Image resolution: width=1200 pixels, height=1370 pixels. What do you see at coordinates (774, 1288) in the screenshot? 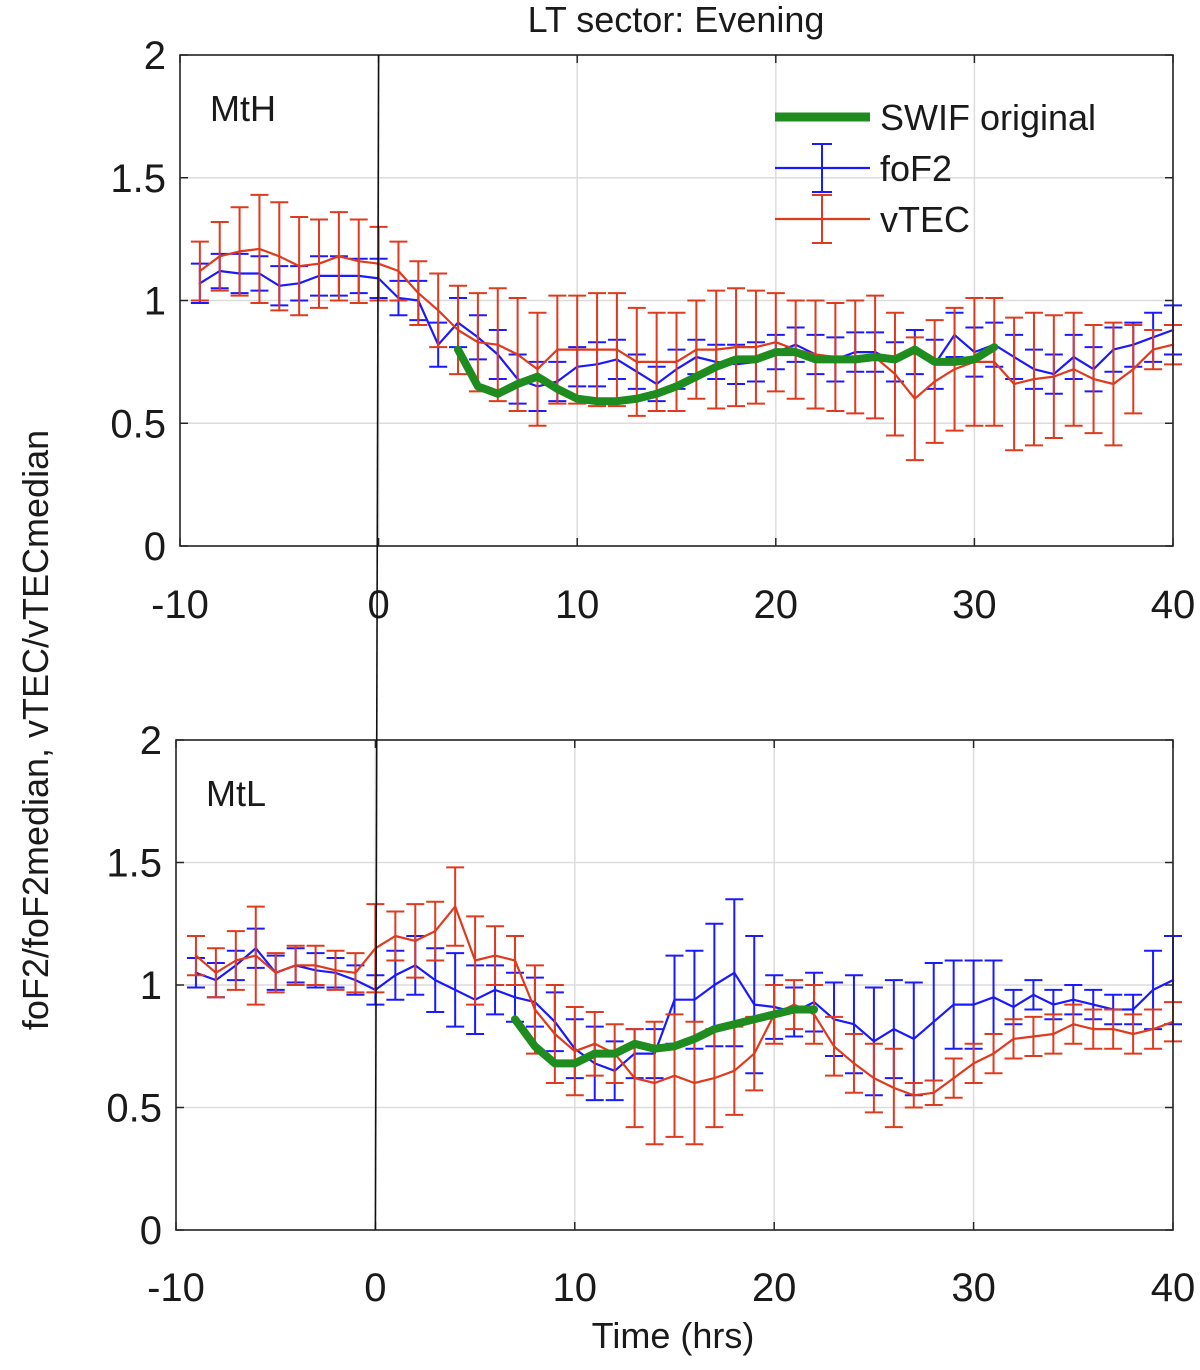
I see `x-tick-label: 20` at bounding box center [774, 1288].